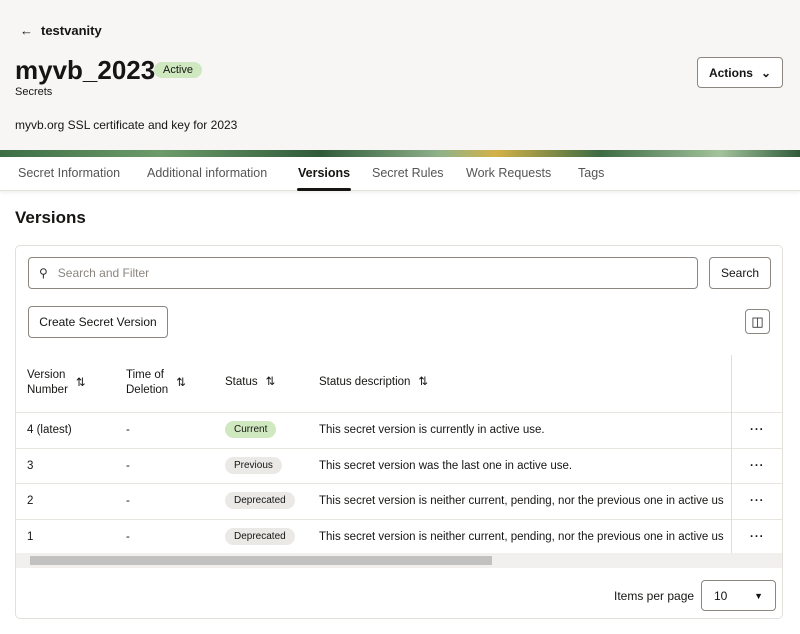 This screenshot has width=800, height=634. Describe the element at coordinates (766, 72) in the screenshot. I see `chevron-down-icon: ⌄` at that location.